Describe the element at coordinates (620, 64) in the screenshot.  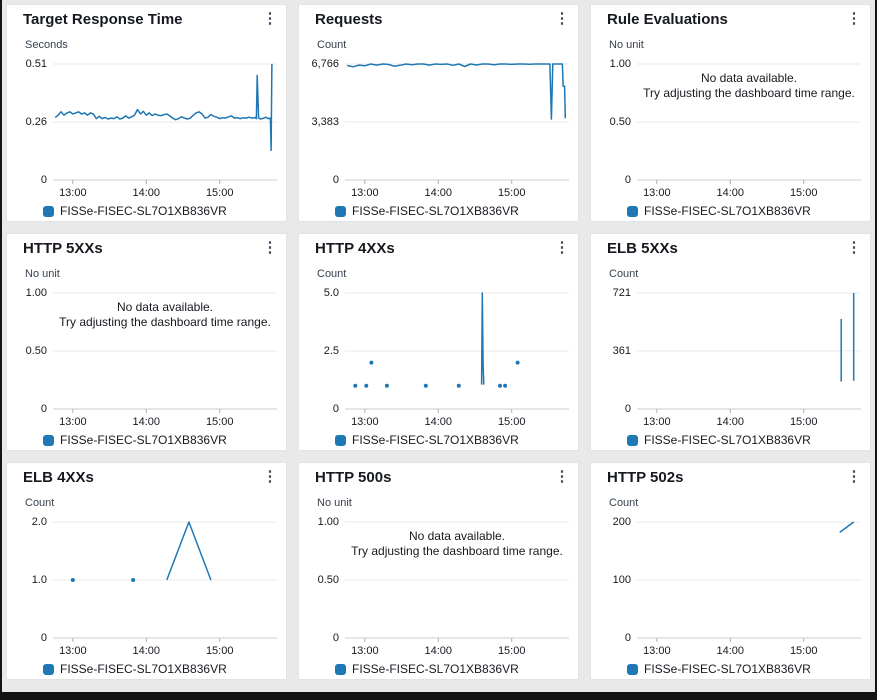
I see `y-axis-tick-label: 1.00` at that location.